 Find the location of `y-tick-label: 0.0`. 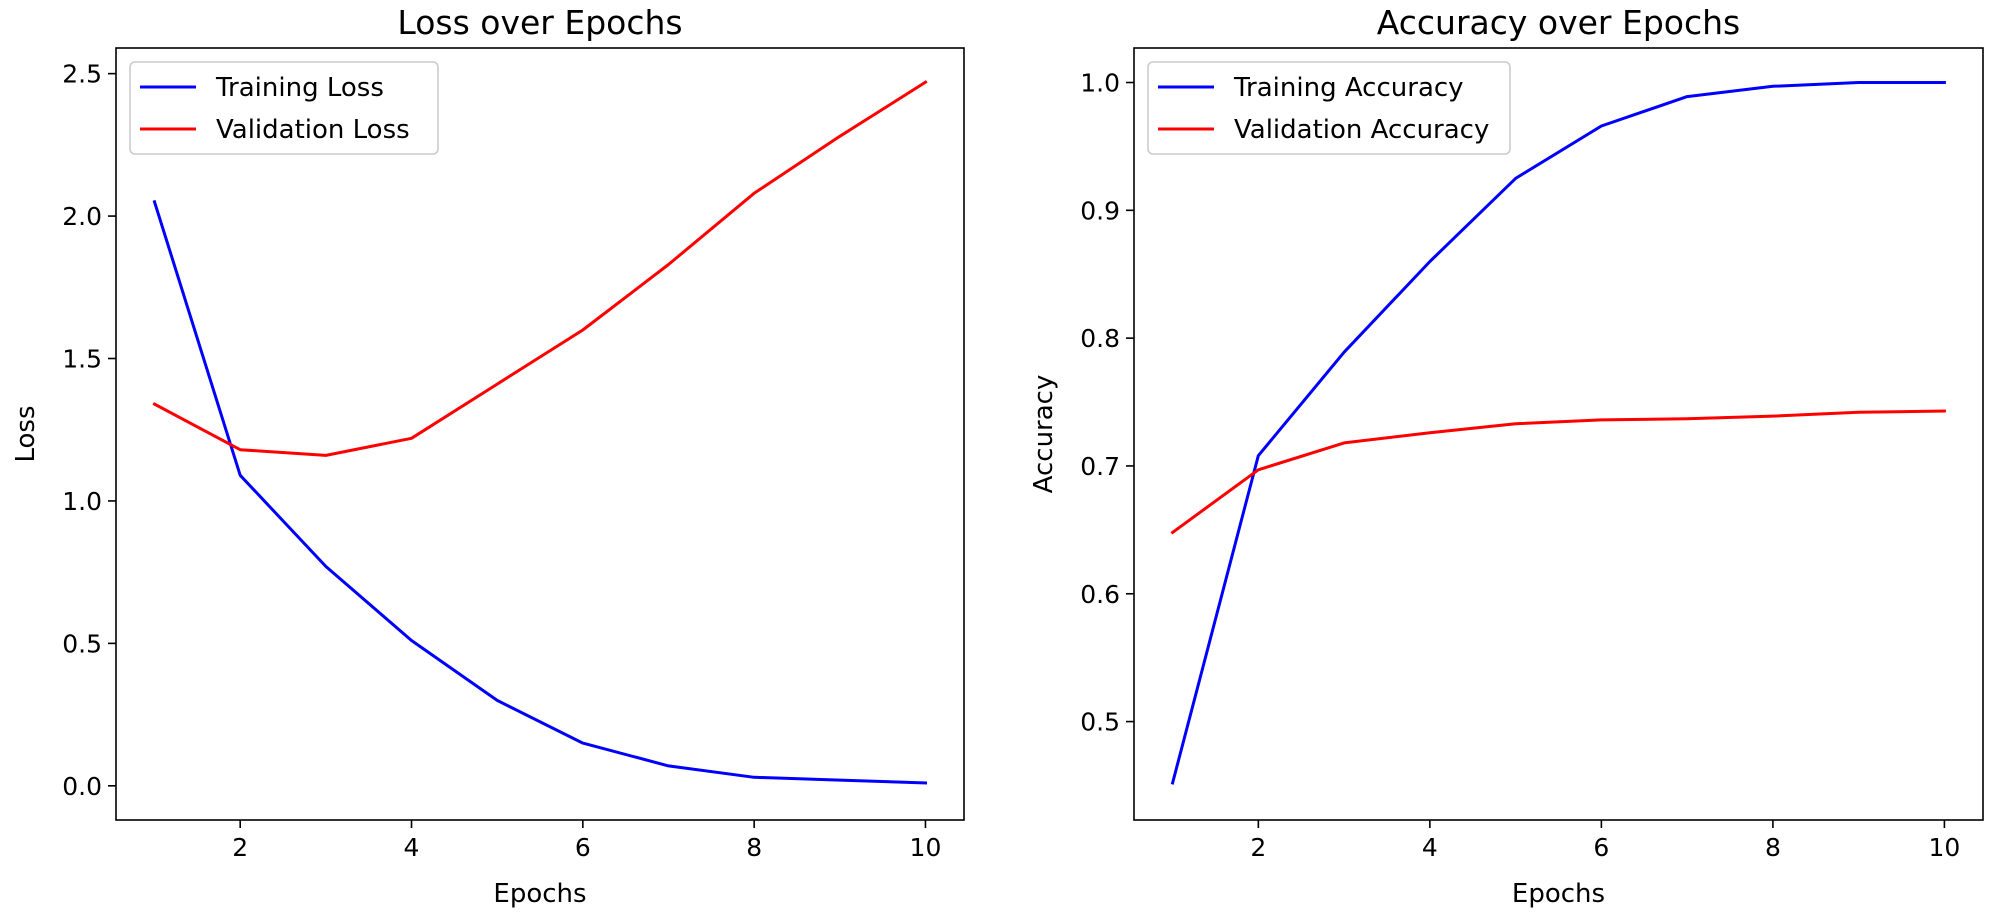

y-tick-label: 0.0 is located at coordinates (82, 786).